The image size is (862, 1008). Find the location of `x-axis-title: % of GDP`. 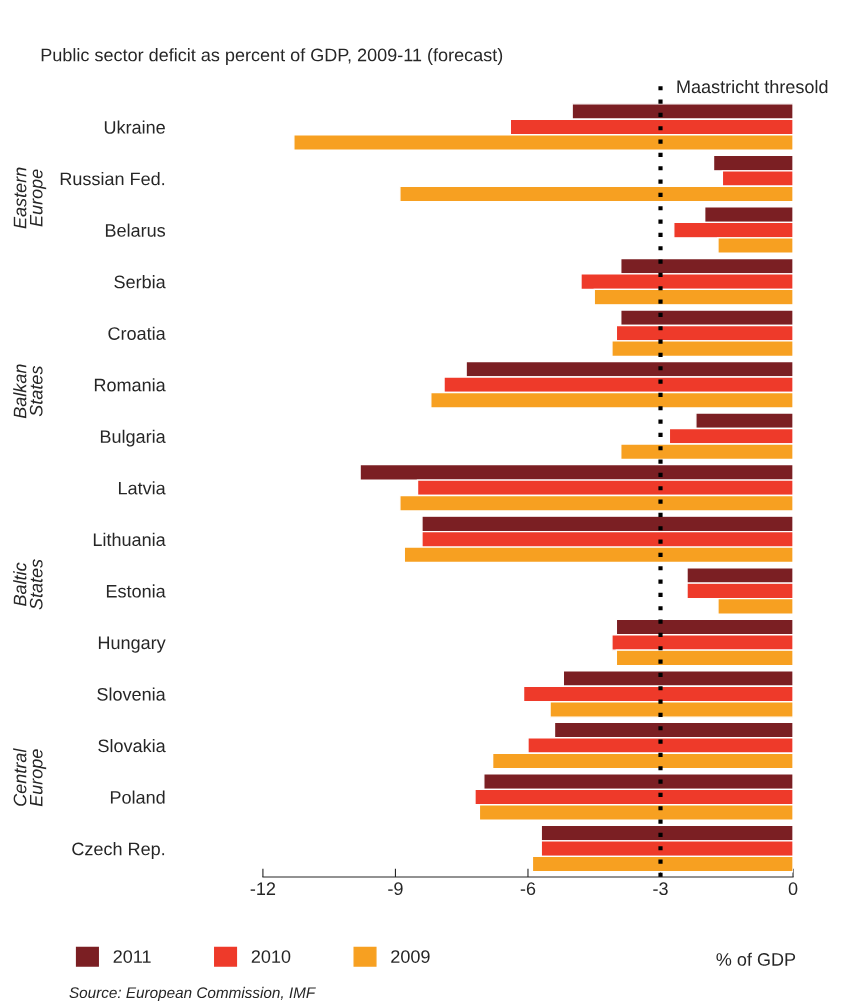

x-axis-title: % of GDP is located at coordinates (756, 959).